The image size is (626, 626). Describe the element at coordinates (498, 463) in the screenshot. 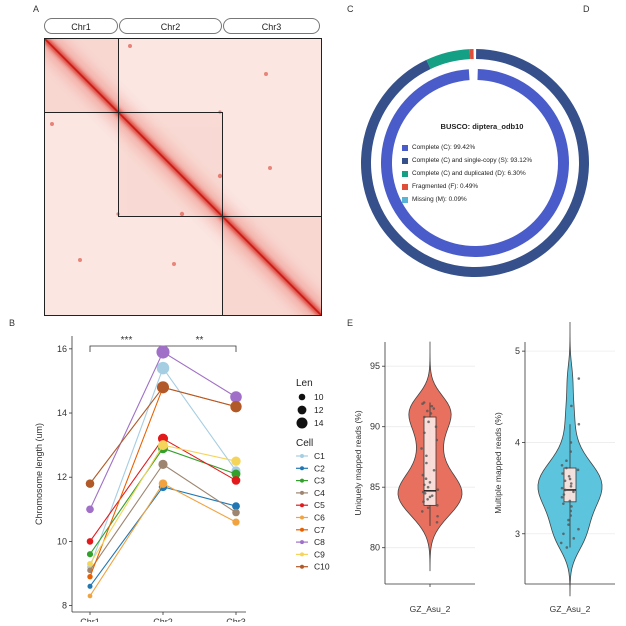

I see `y-axis-title: Multiple mapped reads (%)` at that location.